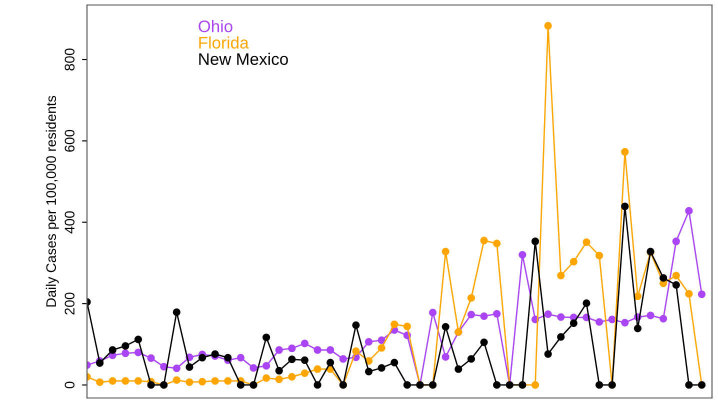  I want to click on y-tick-label: 0, so click(69, 385).